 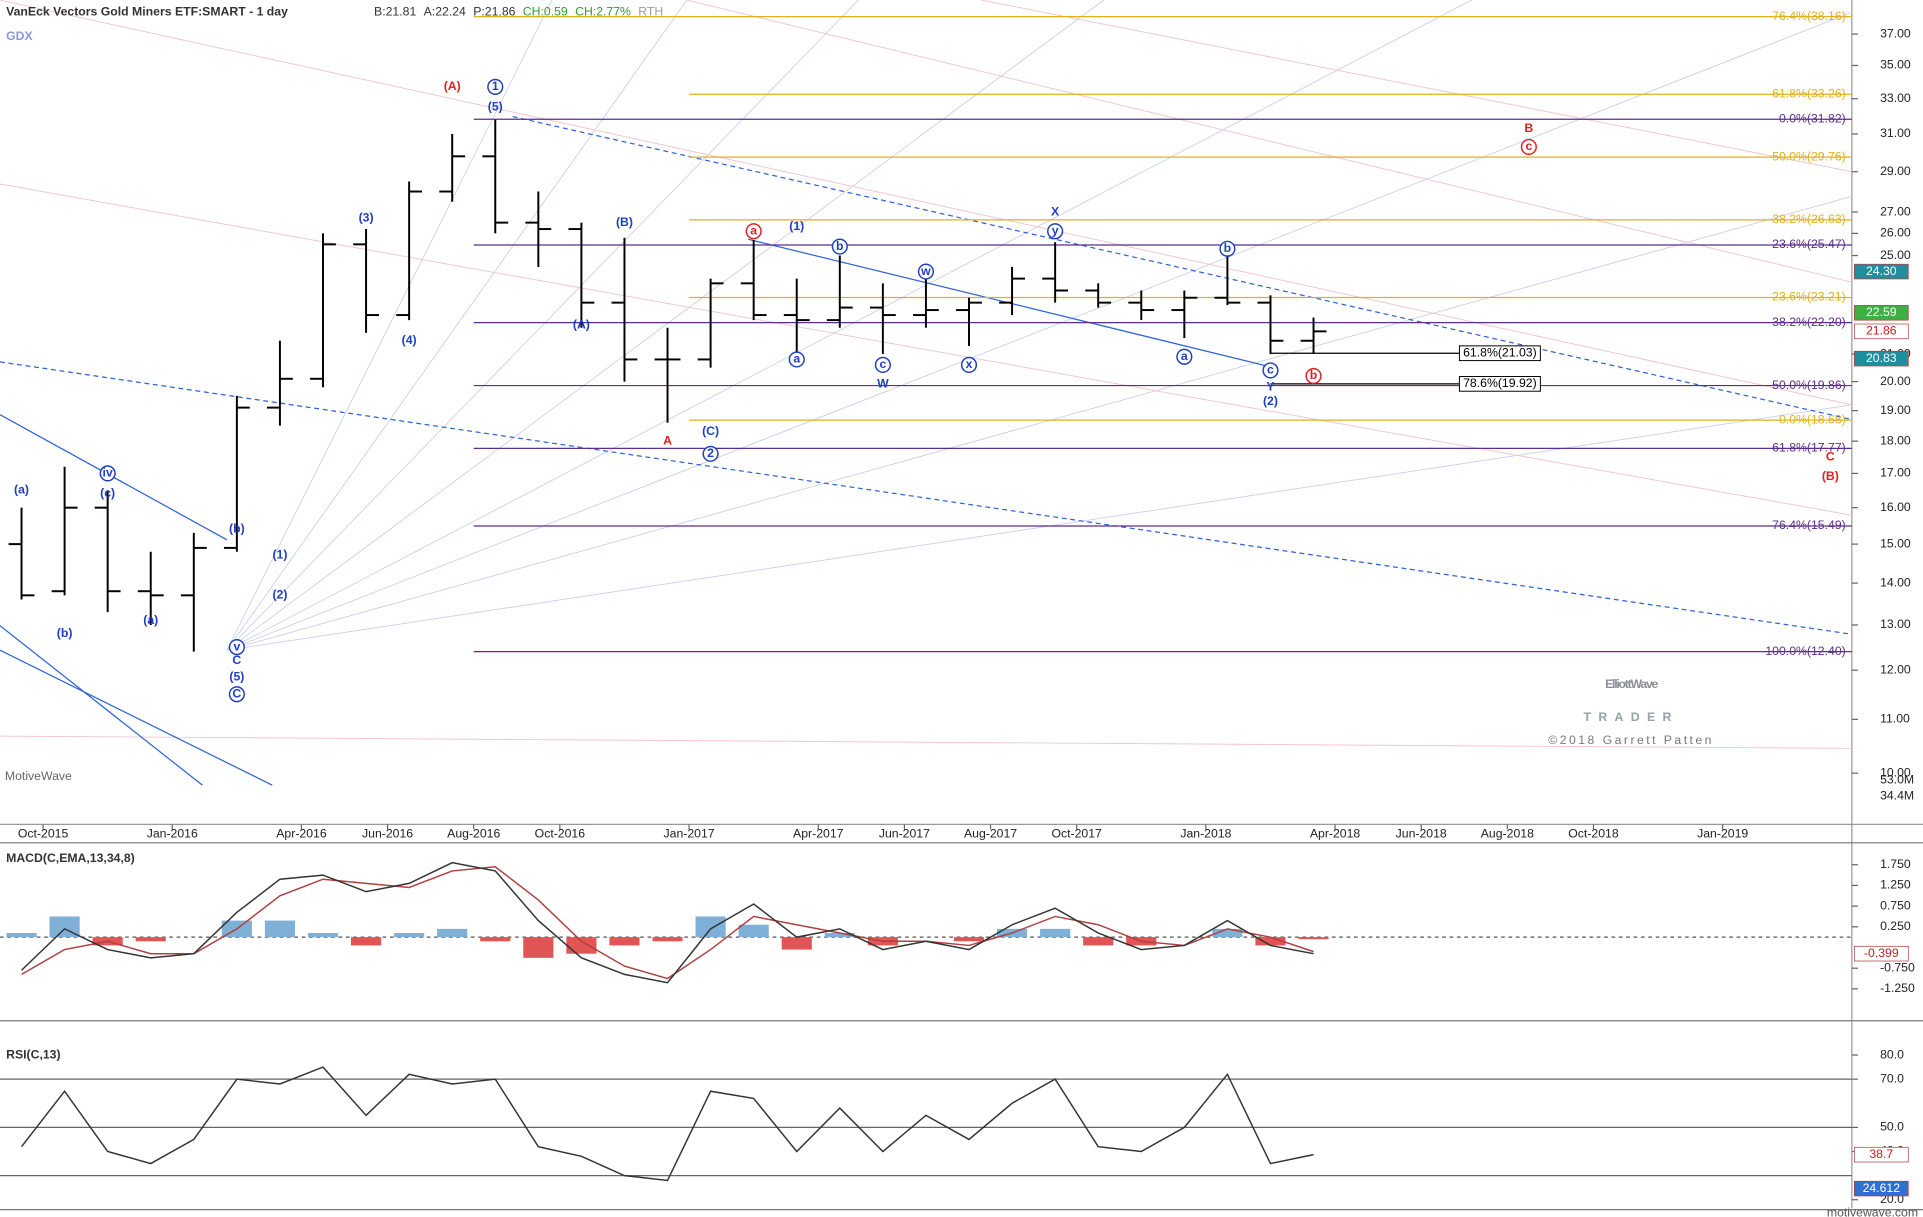 I want to click on y-tick-label: 1.250, so click(x=1895, y=885).